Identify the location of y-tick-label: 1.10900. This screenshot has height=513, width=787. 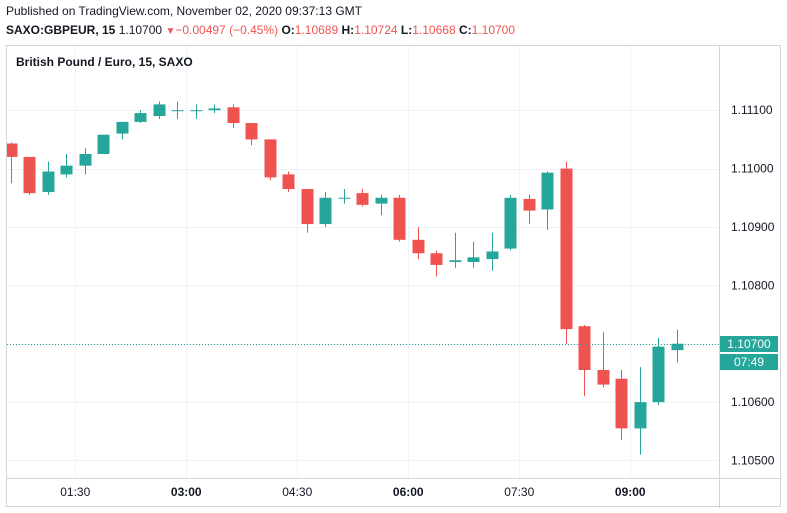
(753, 227).